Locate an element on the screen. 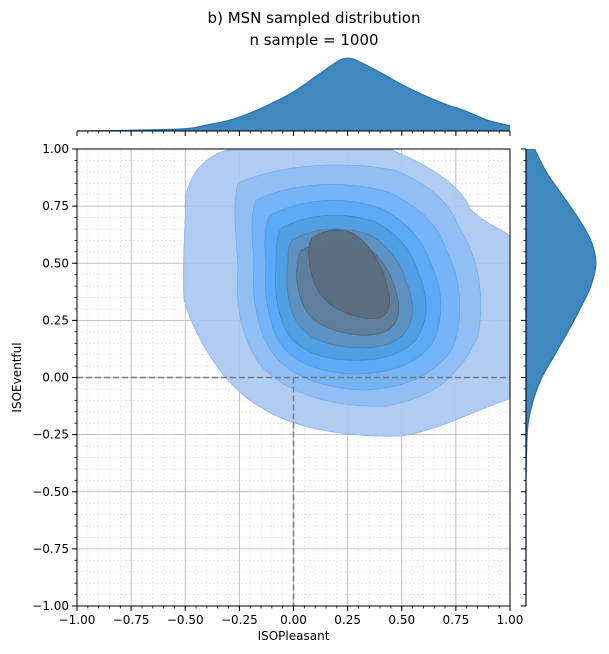 This screenshot has height=654, width=609. marginal-x-density is located at coordinates (293, 94).